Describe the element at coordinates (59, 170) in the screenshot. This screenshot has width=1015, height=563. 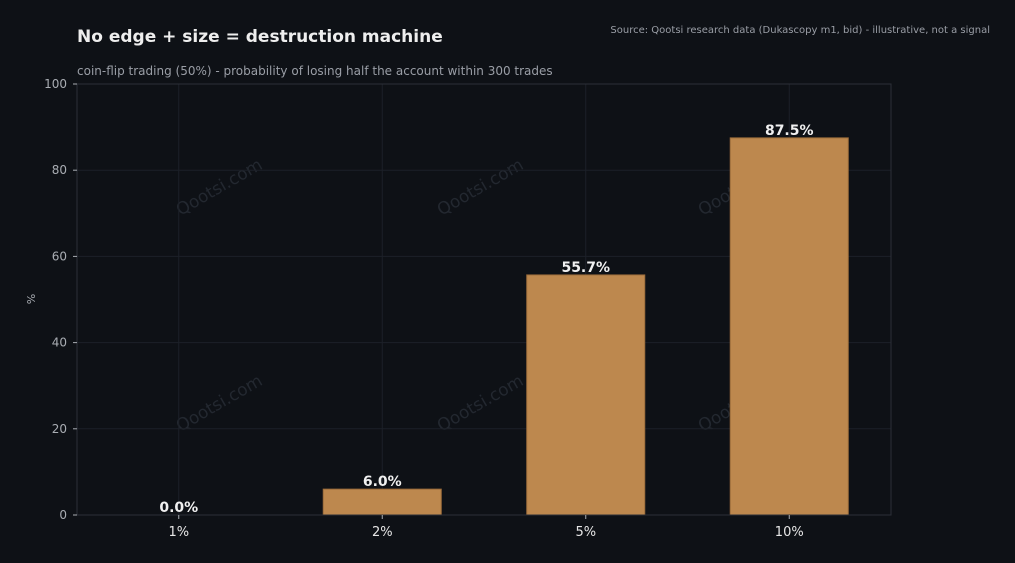
I see `y-tick-label: 80` at that location.